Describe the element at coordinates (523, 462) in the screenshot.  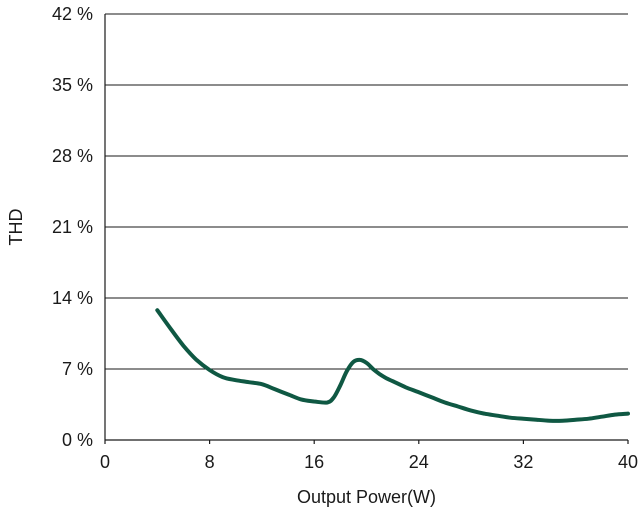
I see `x-tick-label: 32` at that location.